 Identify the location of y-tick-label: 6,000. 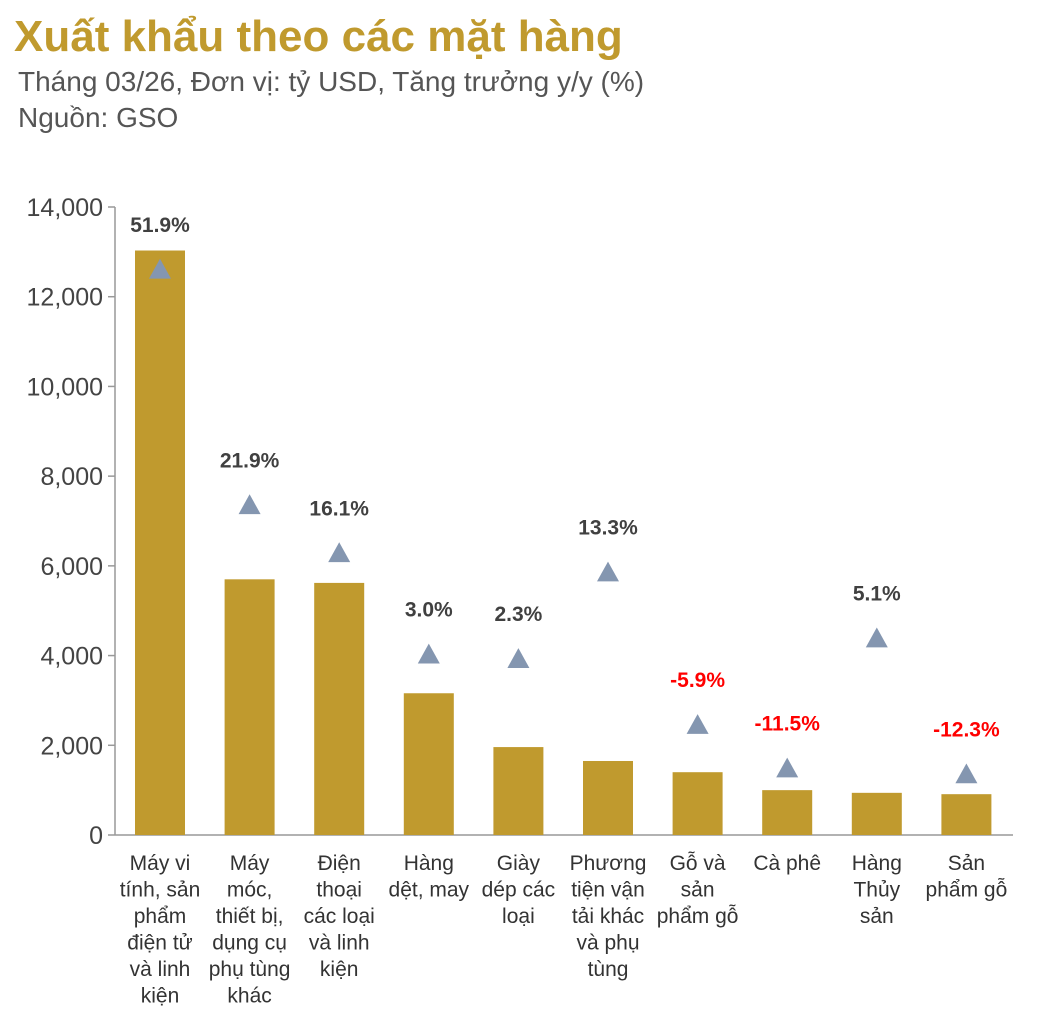
(71, 567).